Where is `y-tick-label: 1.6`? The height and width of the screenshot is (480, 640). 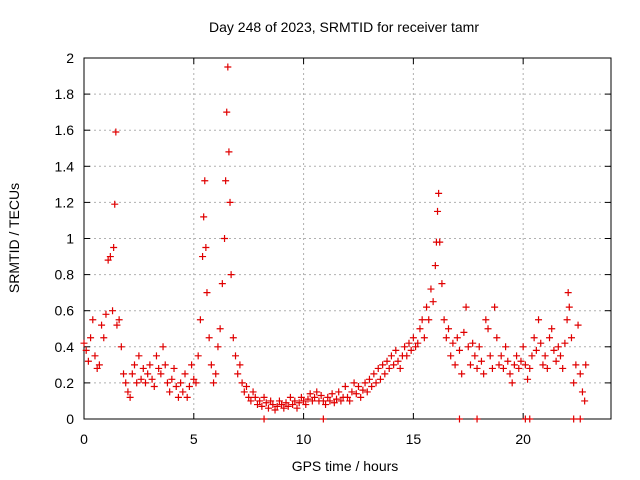
y-tick-label: 1.6 is located at coordinates (65, 130).